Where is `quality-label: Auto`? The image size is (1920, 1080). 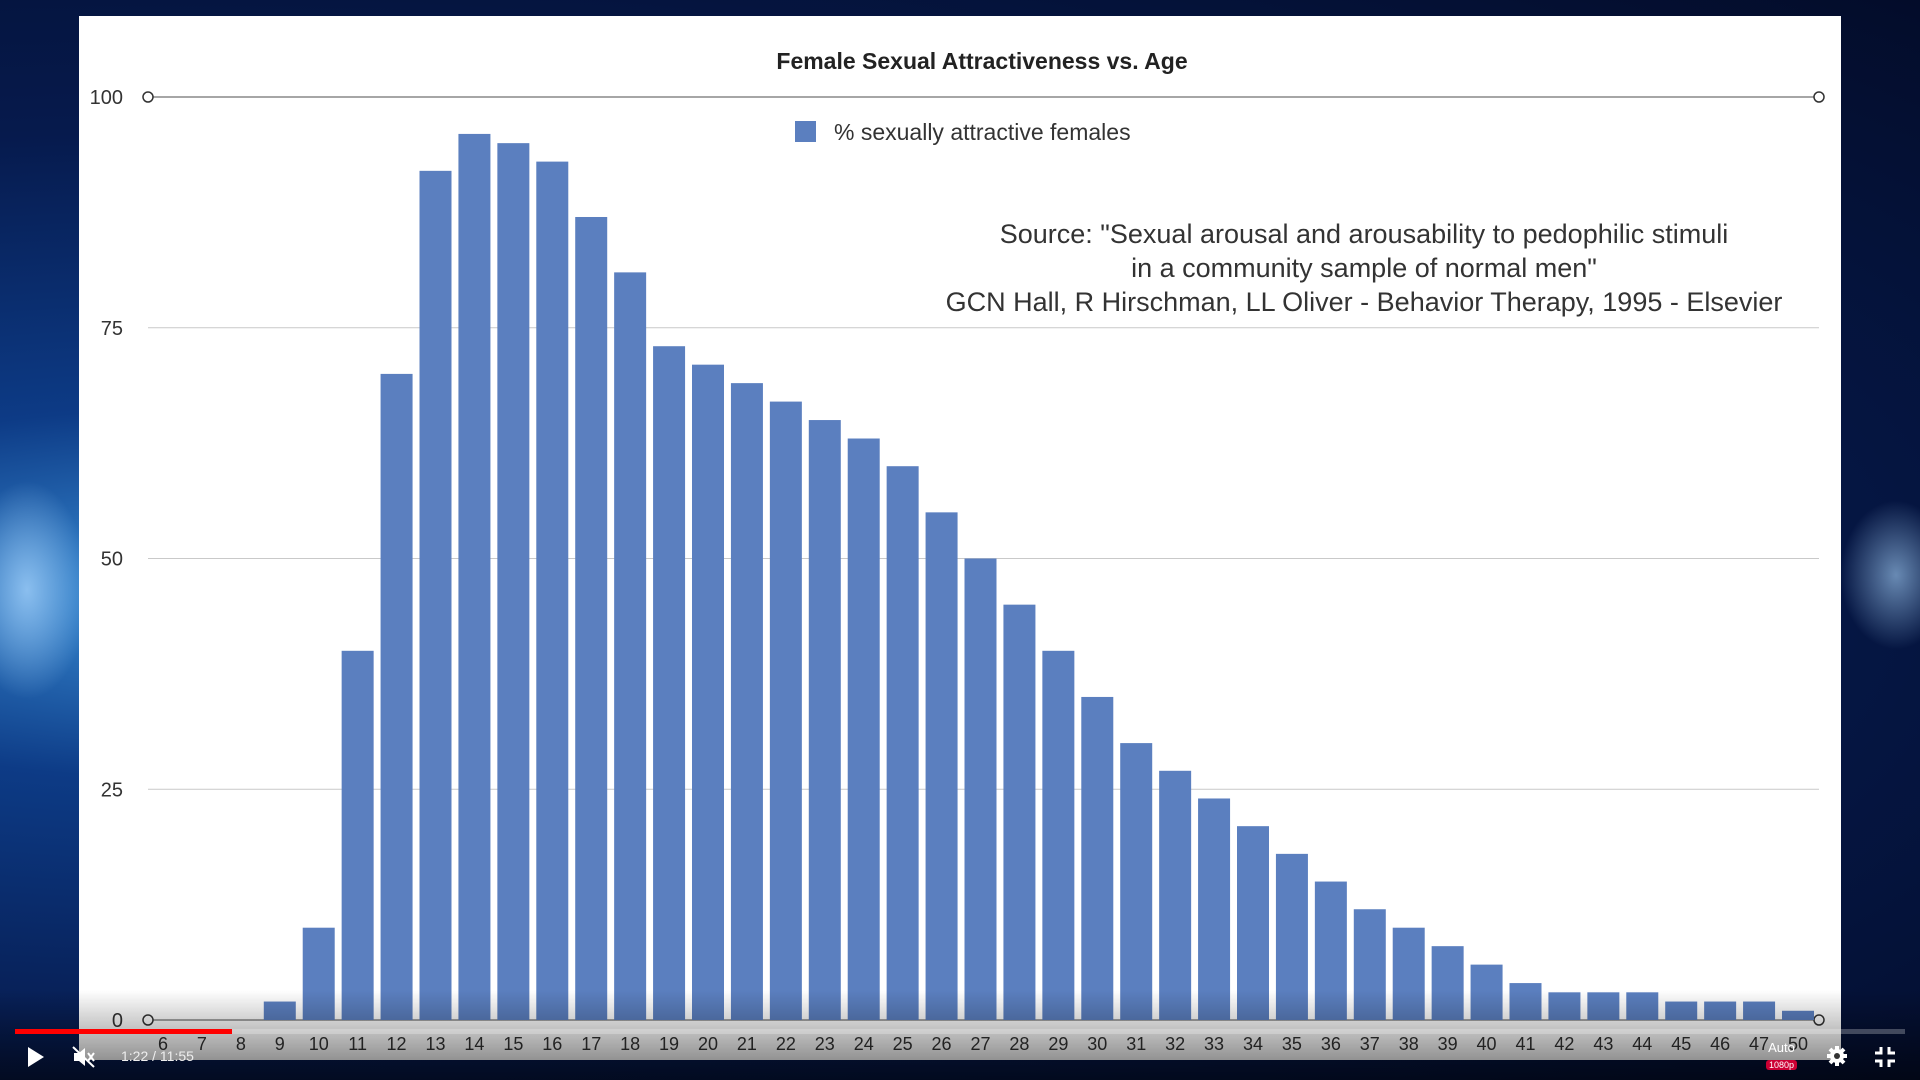 quality-label: Auto is located at coordinates (1781, 1047).